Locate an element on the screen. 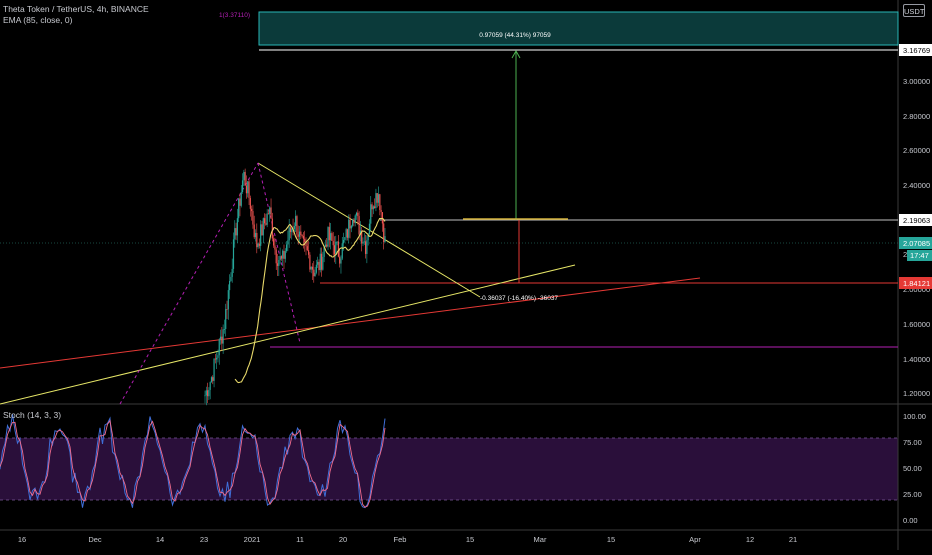 The height and width of the screenshot is (555, 932). stoch-legend: Stoch (14, 3, 3) is located at coordinates (32, 415).